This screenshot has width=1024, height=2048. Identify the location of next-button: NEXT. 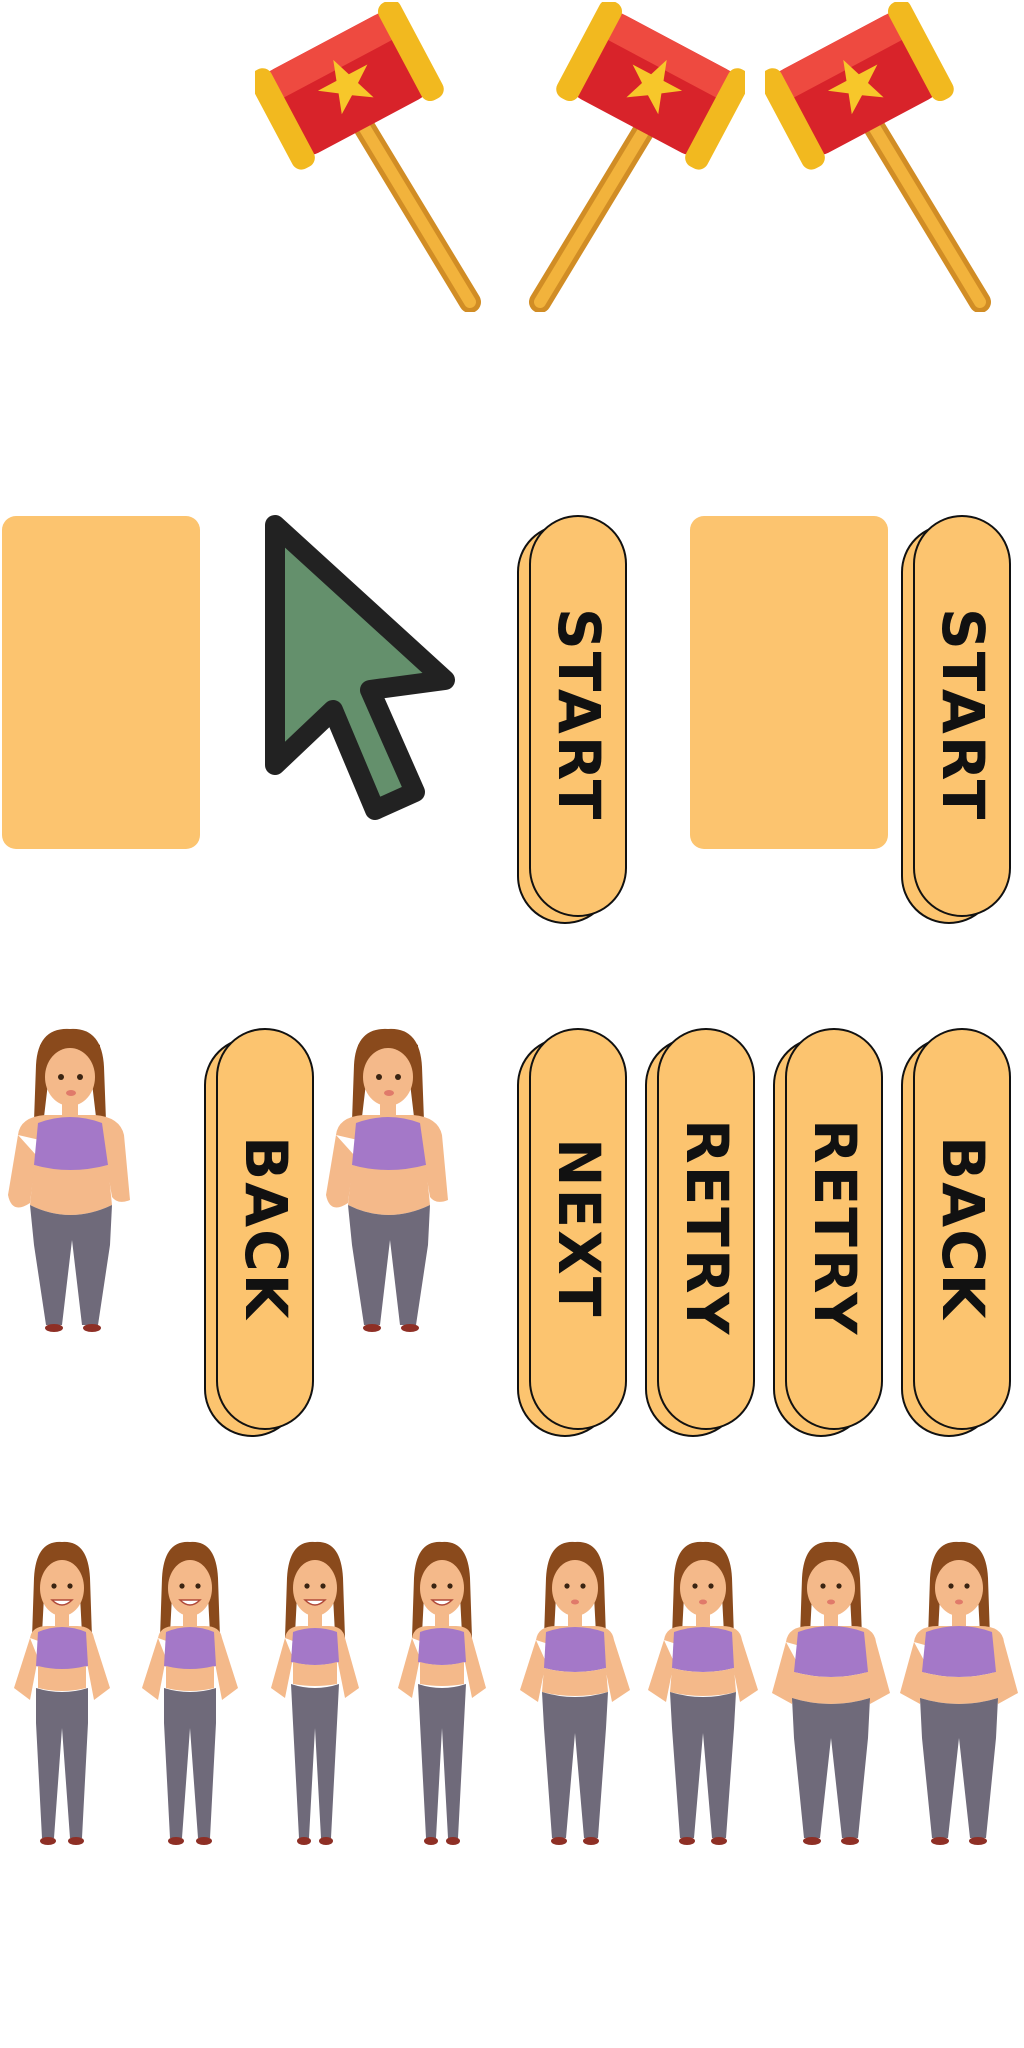
(572, 1233).